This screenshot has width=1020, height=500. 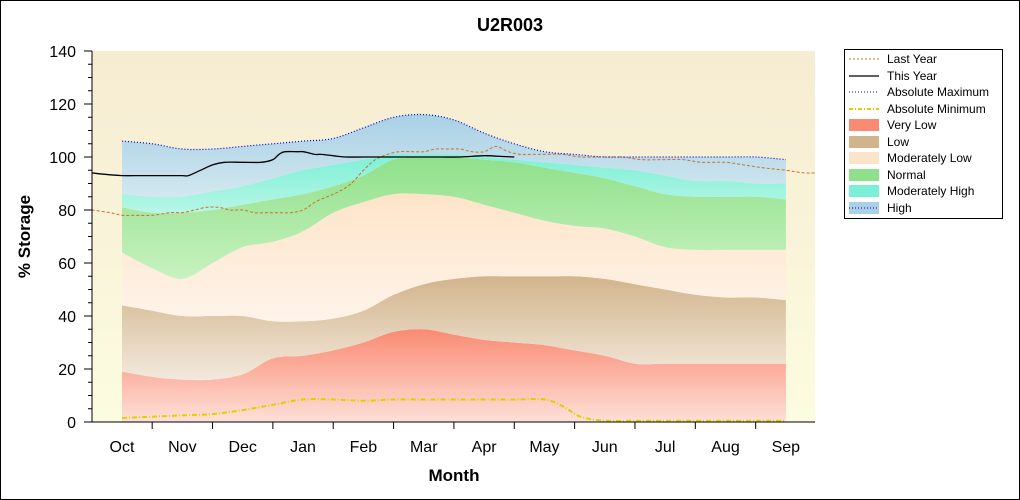 I want to click on y-tick-label: 80, so click(x=67, y=211).